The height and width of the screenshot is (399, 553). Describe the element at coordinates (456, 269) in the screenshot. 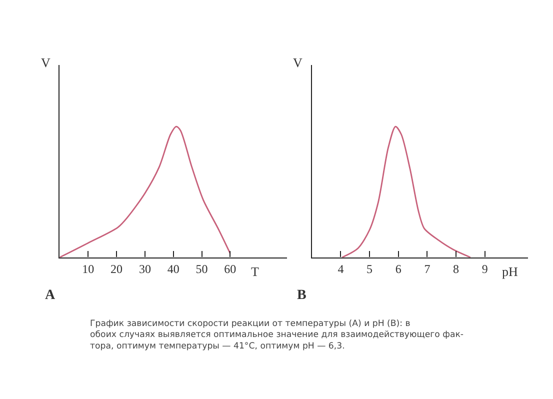

I see `x-tick-label: 8` at that location.